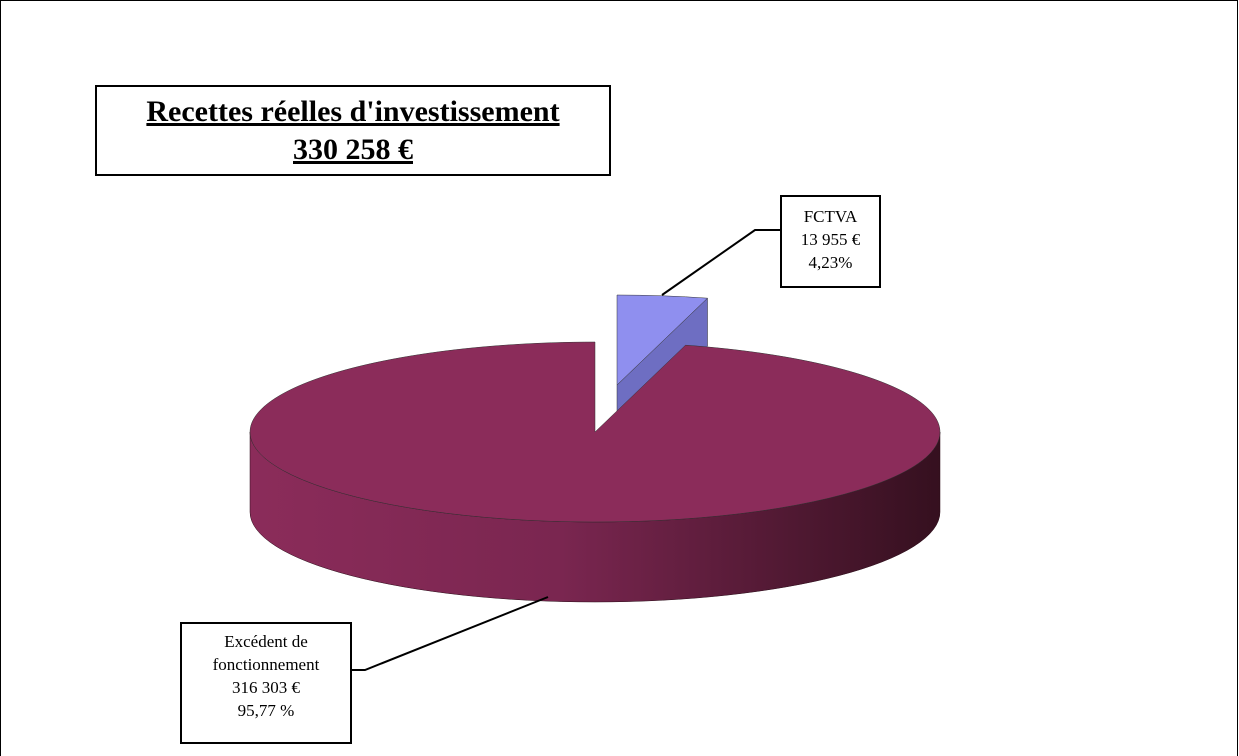 The width and height of the screenshot is (1239, 756). What do you see at coordinates (830, 216) in the screenshot?
I see `category-label: FCTVA` at bounding box center [830, 216].